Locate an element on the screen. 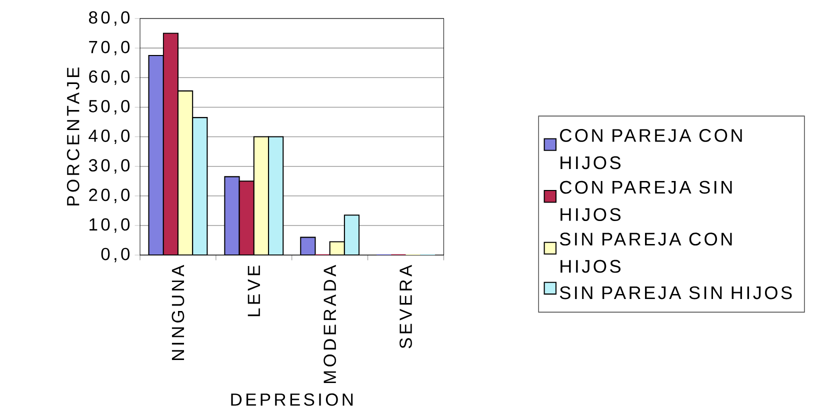 This screenshot has width=839, height=417. y-tick-label: 20,0 is located at coordinates (109, 196).